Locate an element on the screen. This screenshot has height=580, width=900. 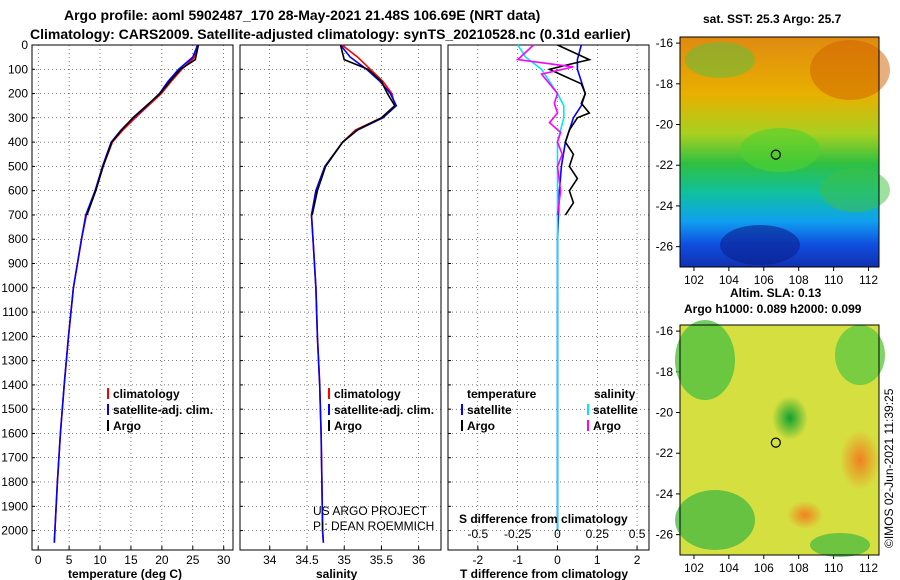
depth-tick-label: 1500 is located at coordinates (14, 409).